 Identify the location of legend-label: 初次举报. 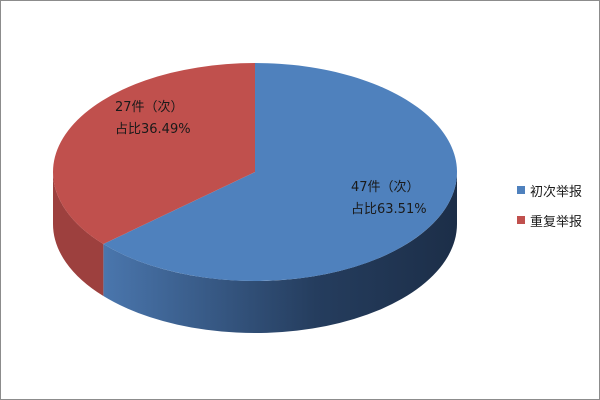
(556, 192).